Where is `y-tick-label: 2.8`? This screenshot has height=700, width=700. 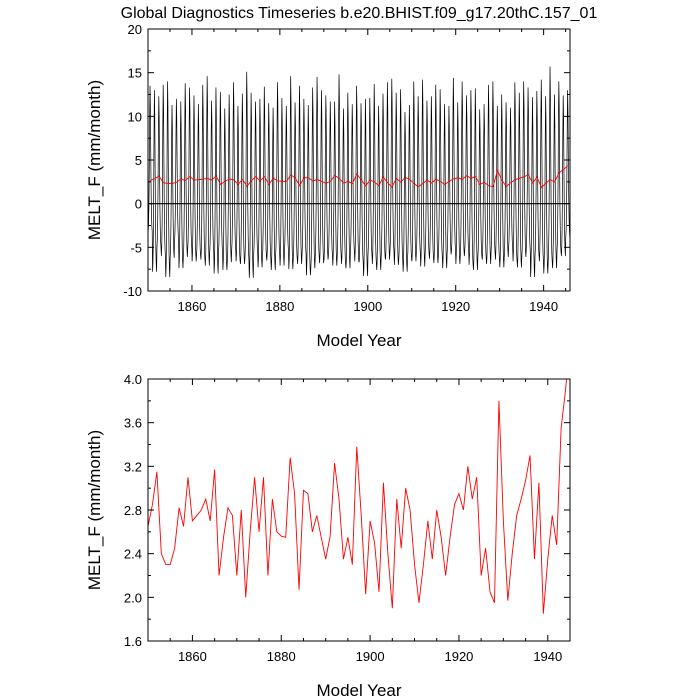
y-tick-label: 2.8 is located at coordinates (133, 510).